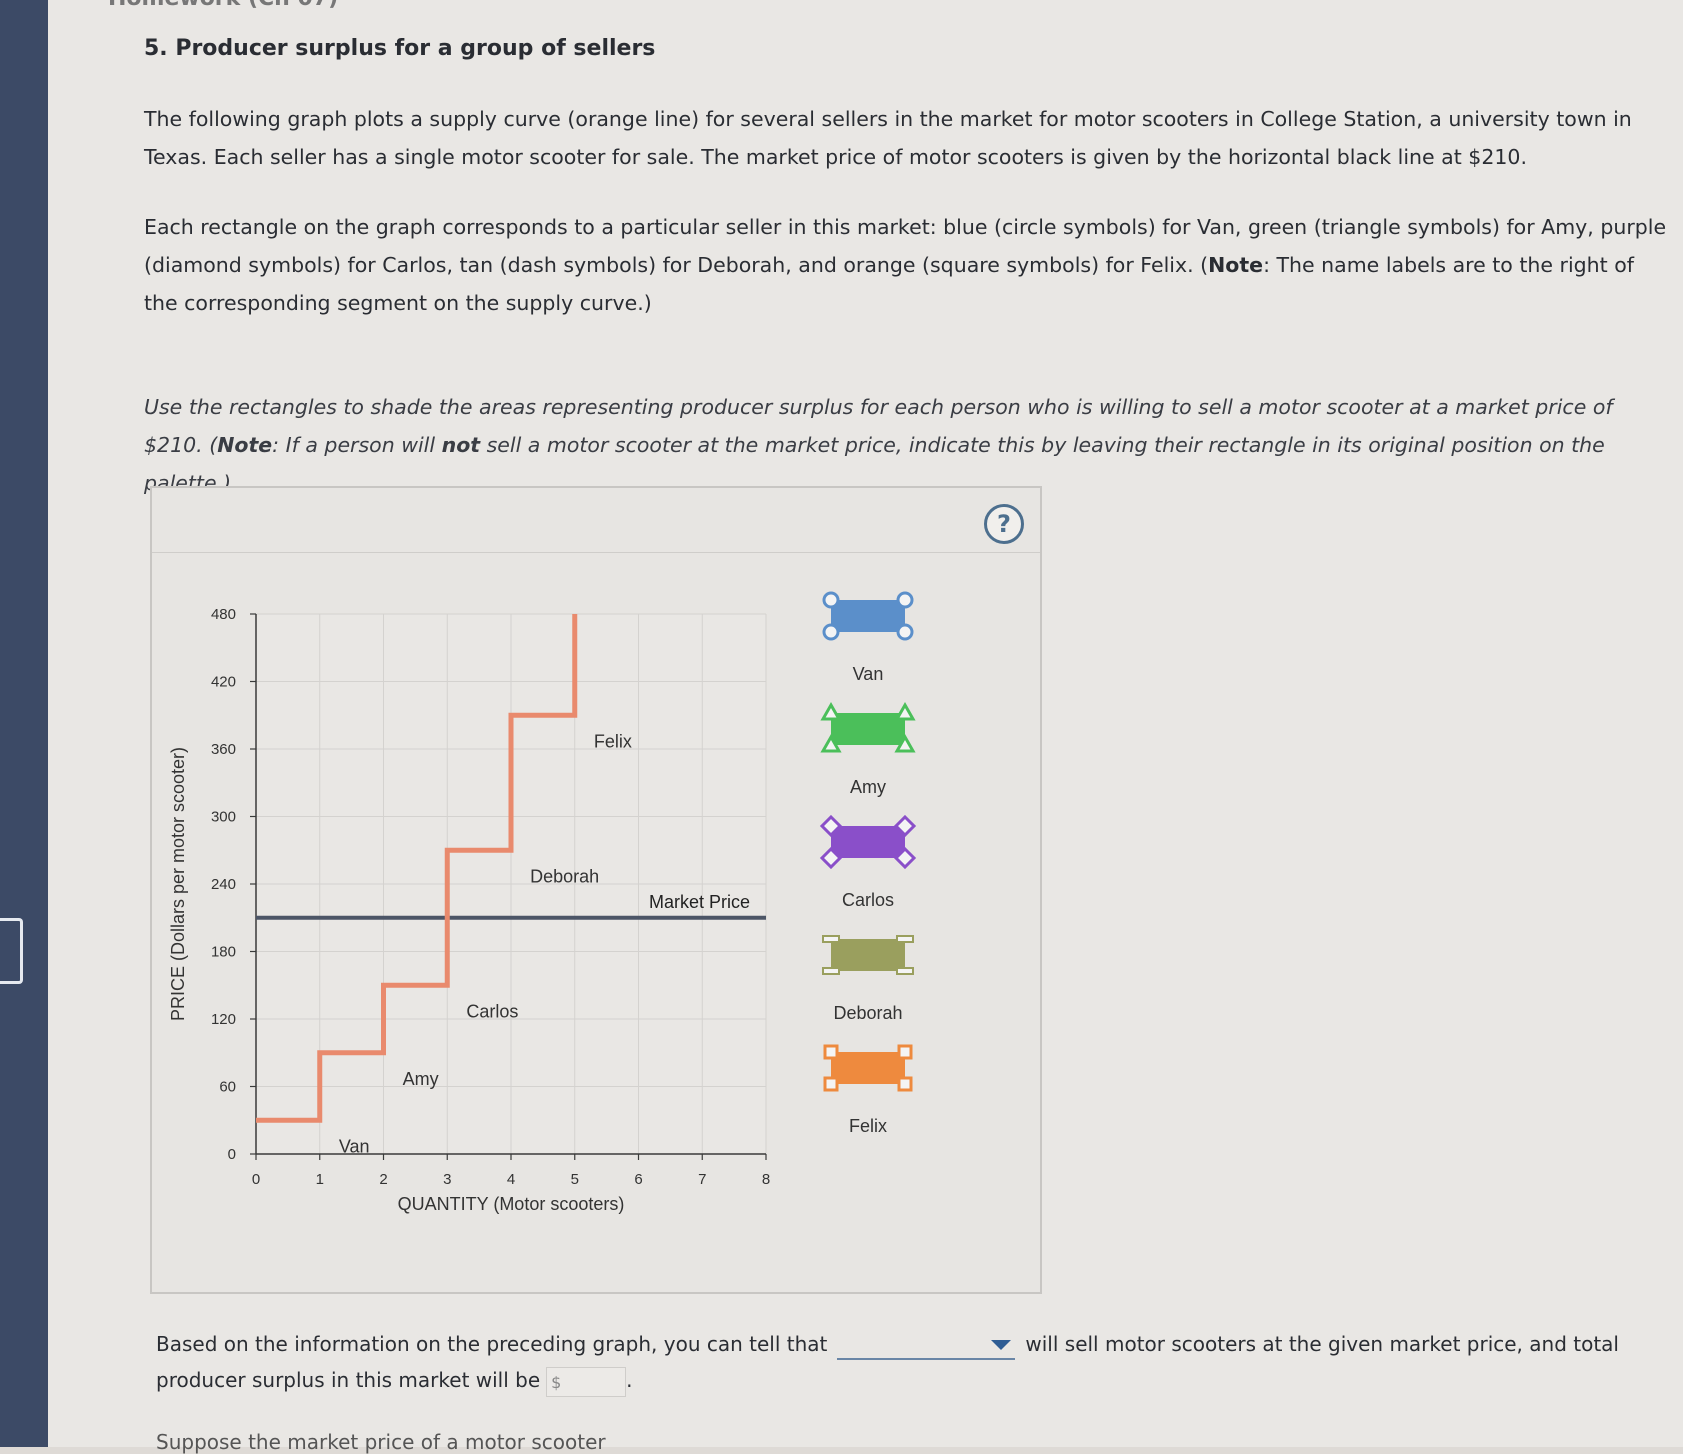  Describe the element at coordinates (421, 1079) in the screenshot. I see `segment-label-amy: Amy` at that location.